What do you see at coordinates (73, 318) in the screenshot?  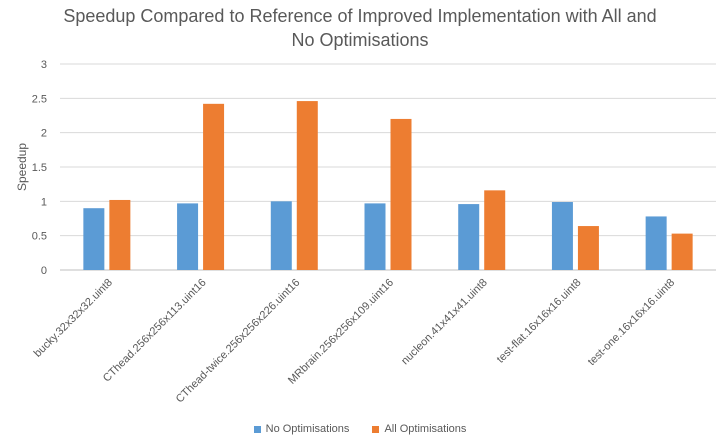 I see `x-tick-label: bucky.32x32x32.uint8` at bounding box center [73, 318].